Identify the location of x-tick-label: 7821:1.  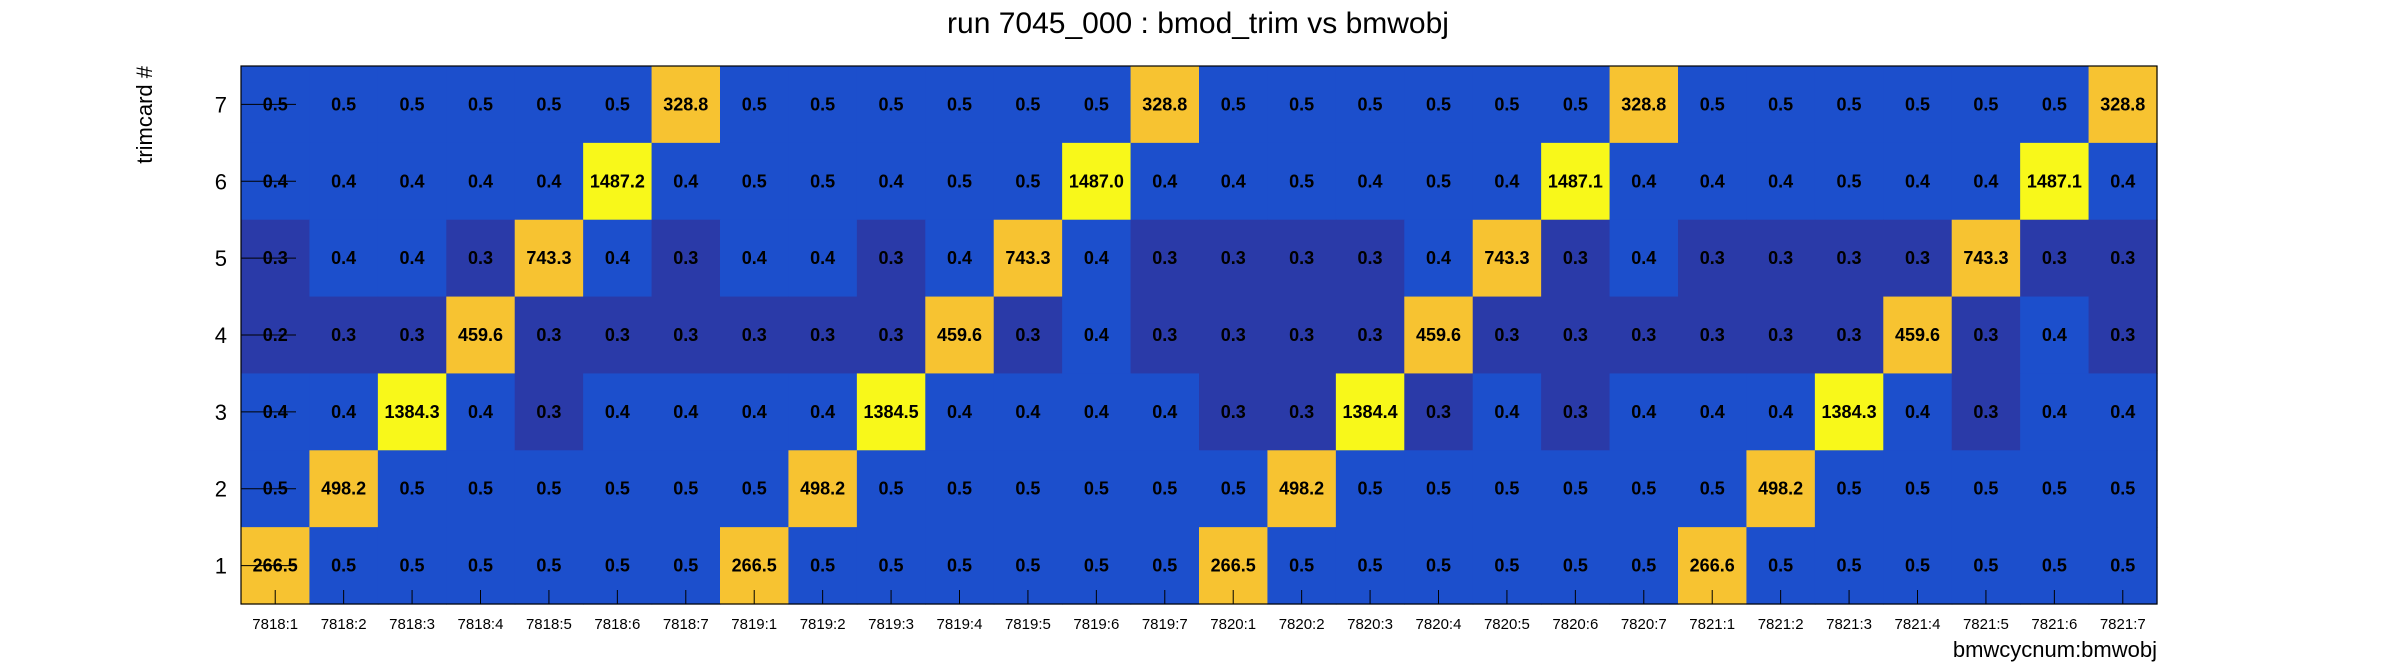
(1712, 624).